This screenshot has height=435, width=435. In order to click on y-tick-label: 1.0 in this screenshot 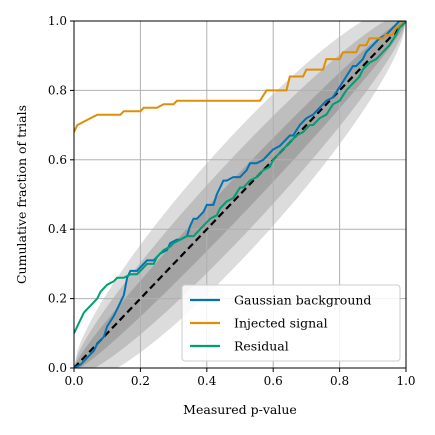, I will do `click(57, 21)`.